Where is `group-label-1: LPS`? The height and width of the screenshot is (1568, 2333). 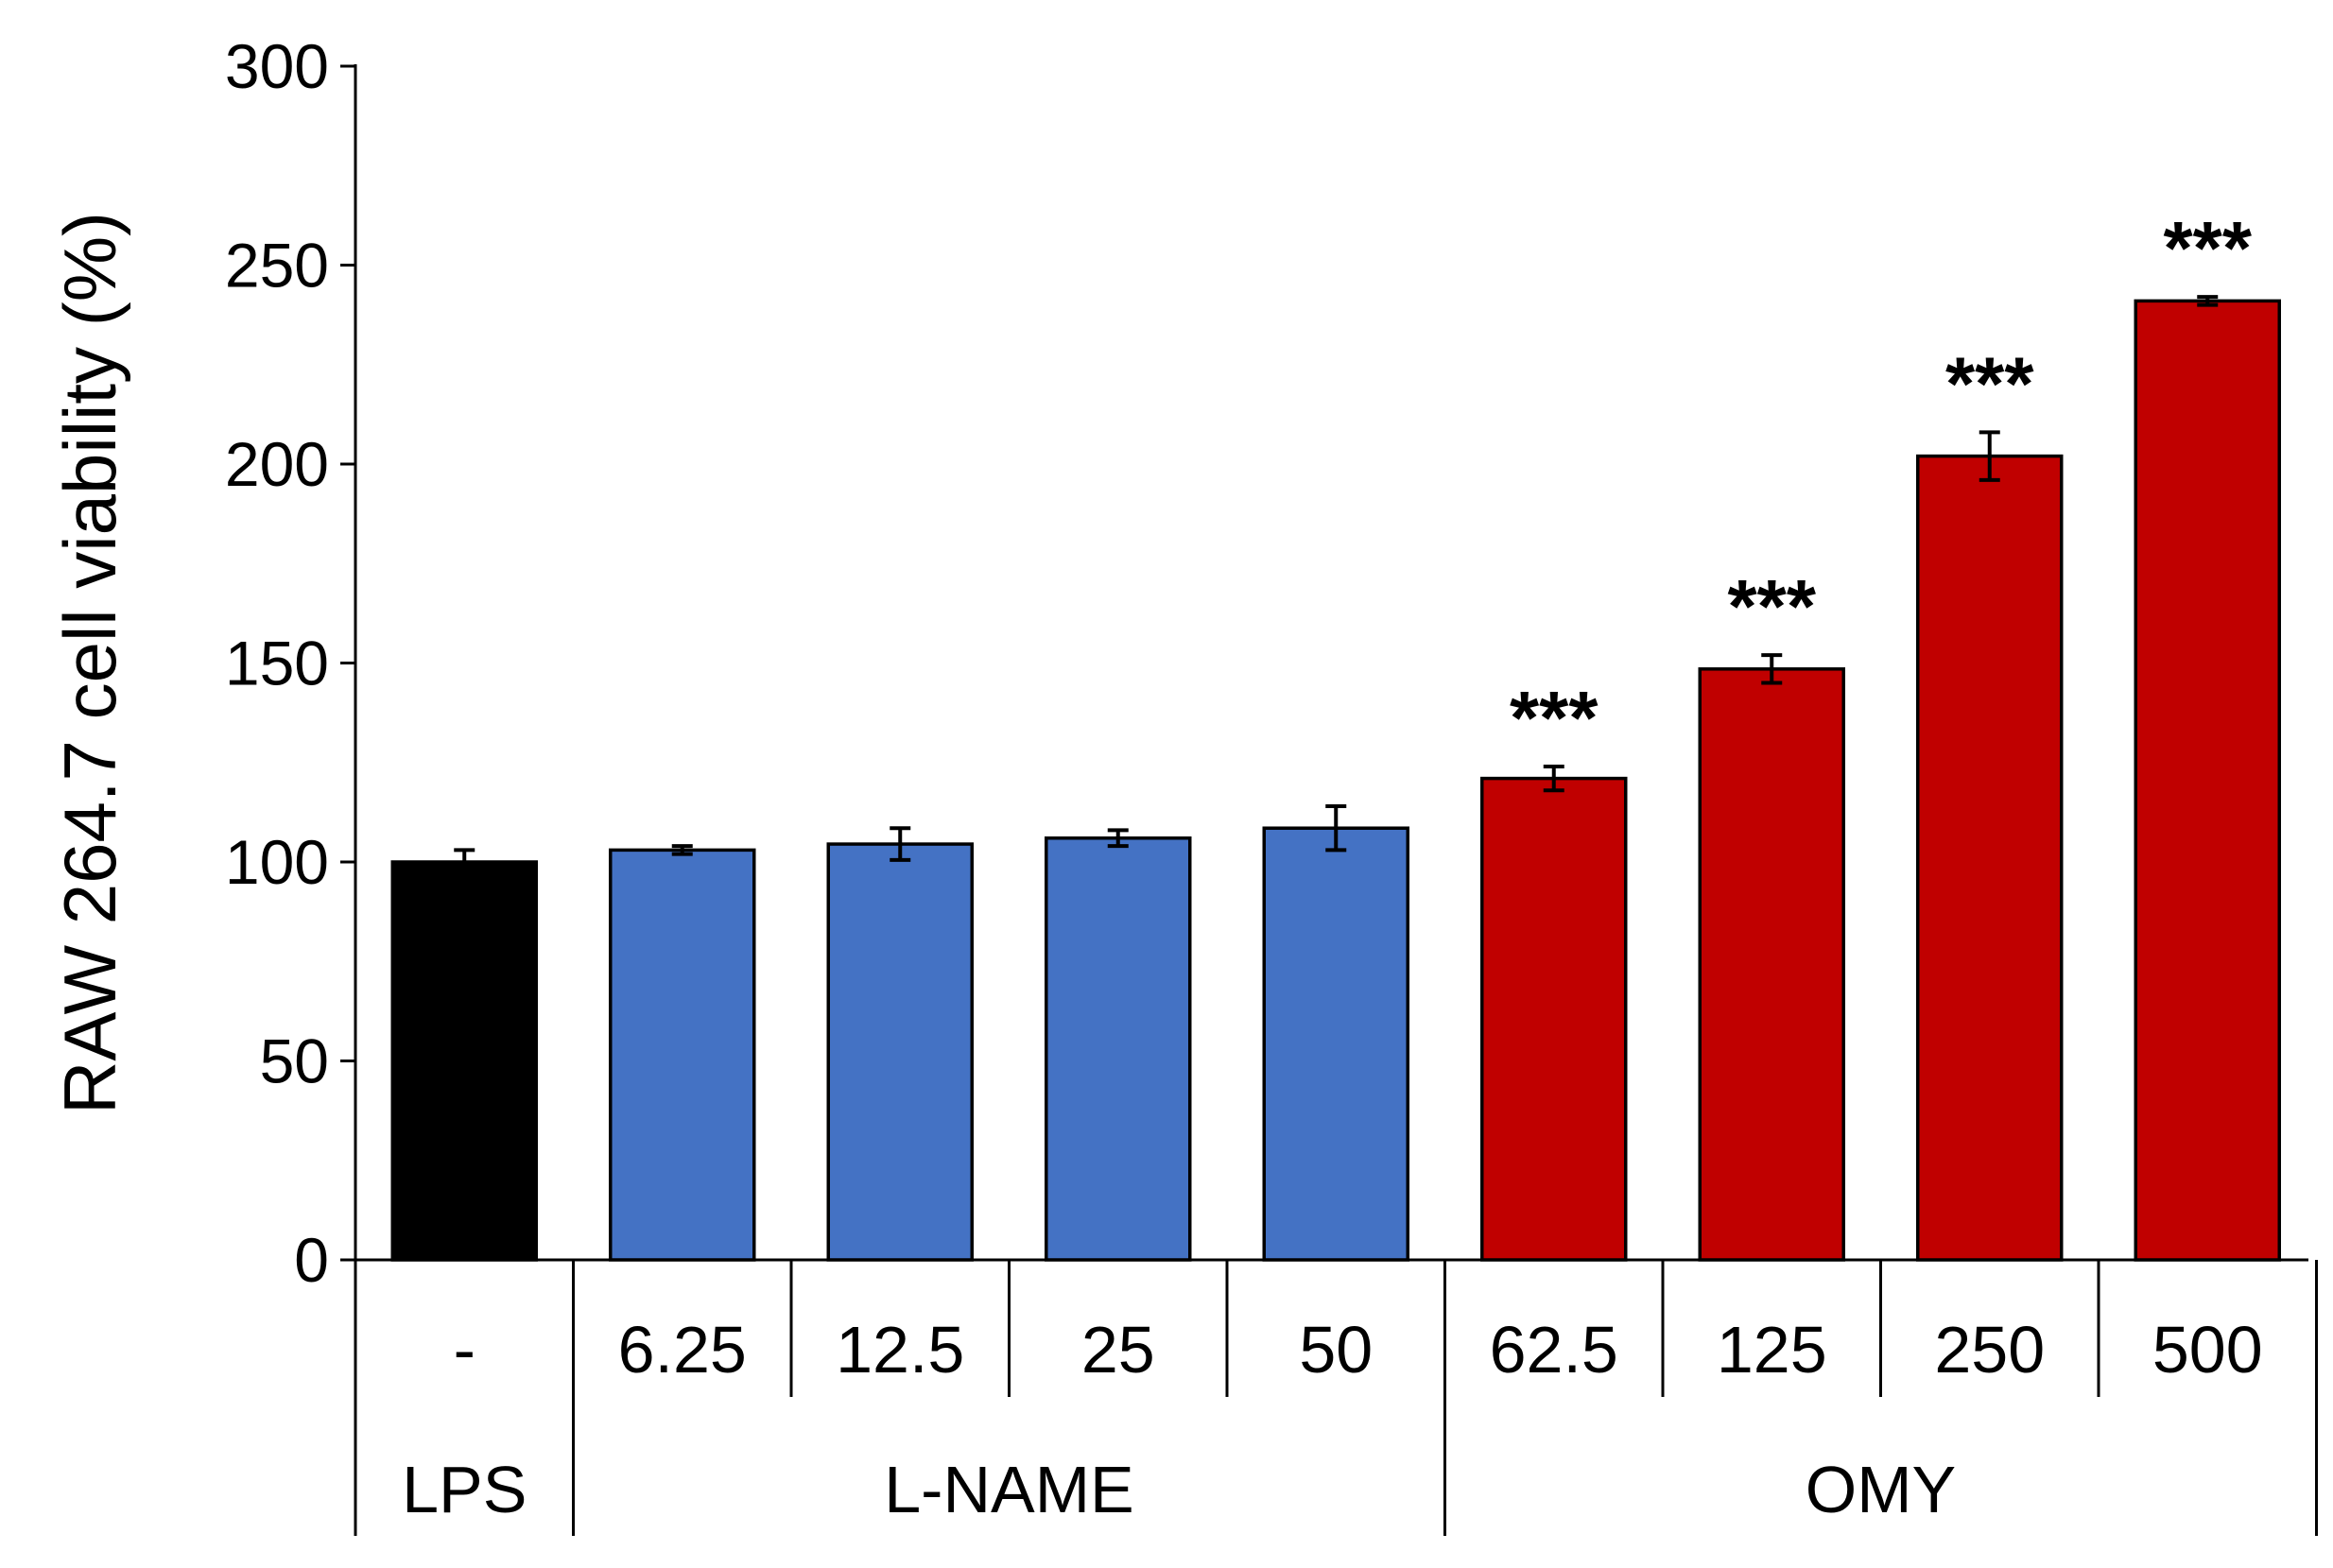 group-label-1: LPS is located at coordinates (464, 1489).